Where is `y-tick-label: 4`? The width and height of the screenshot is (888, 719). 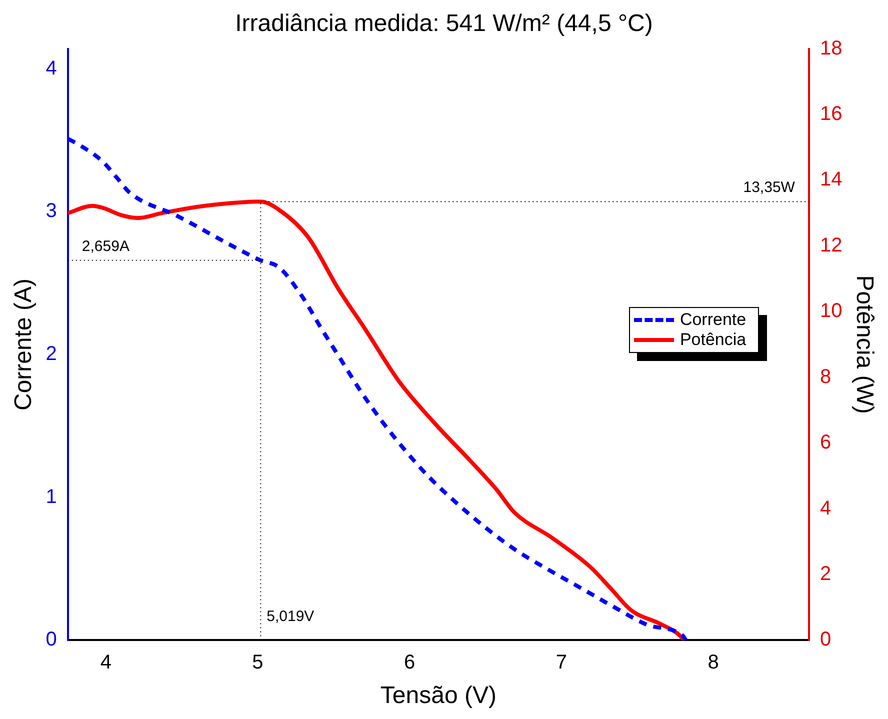
y-tick-label: 4 is located at coordinates (51, 68).